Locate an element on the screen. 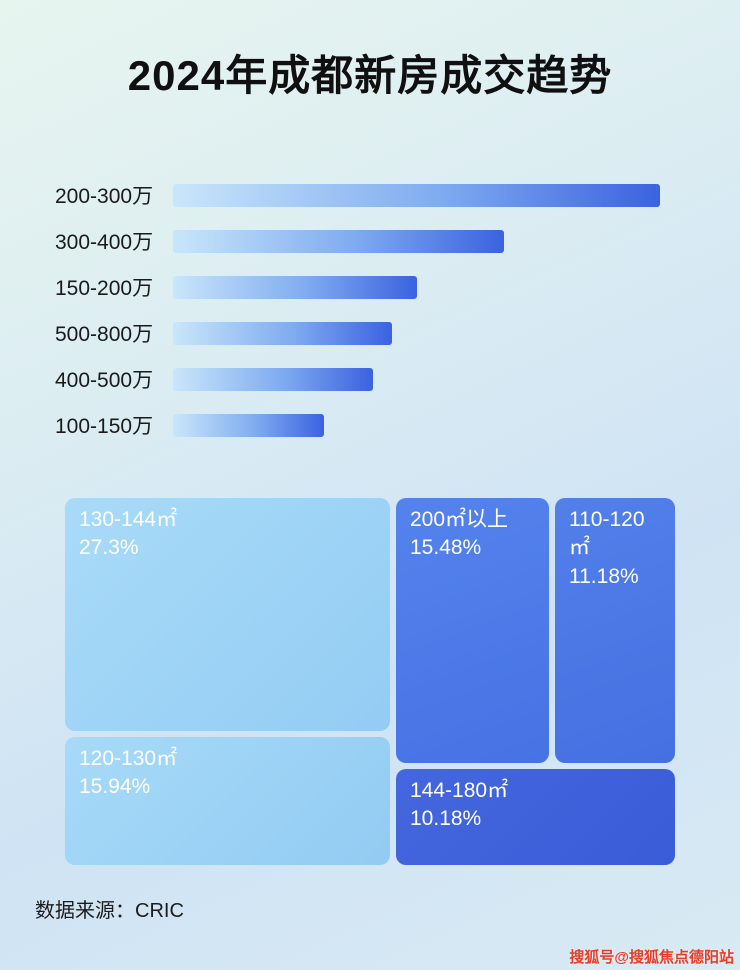  bar-row: 300-400万 is located at coordinates (370, 241).